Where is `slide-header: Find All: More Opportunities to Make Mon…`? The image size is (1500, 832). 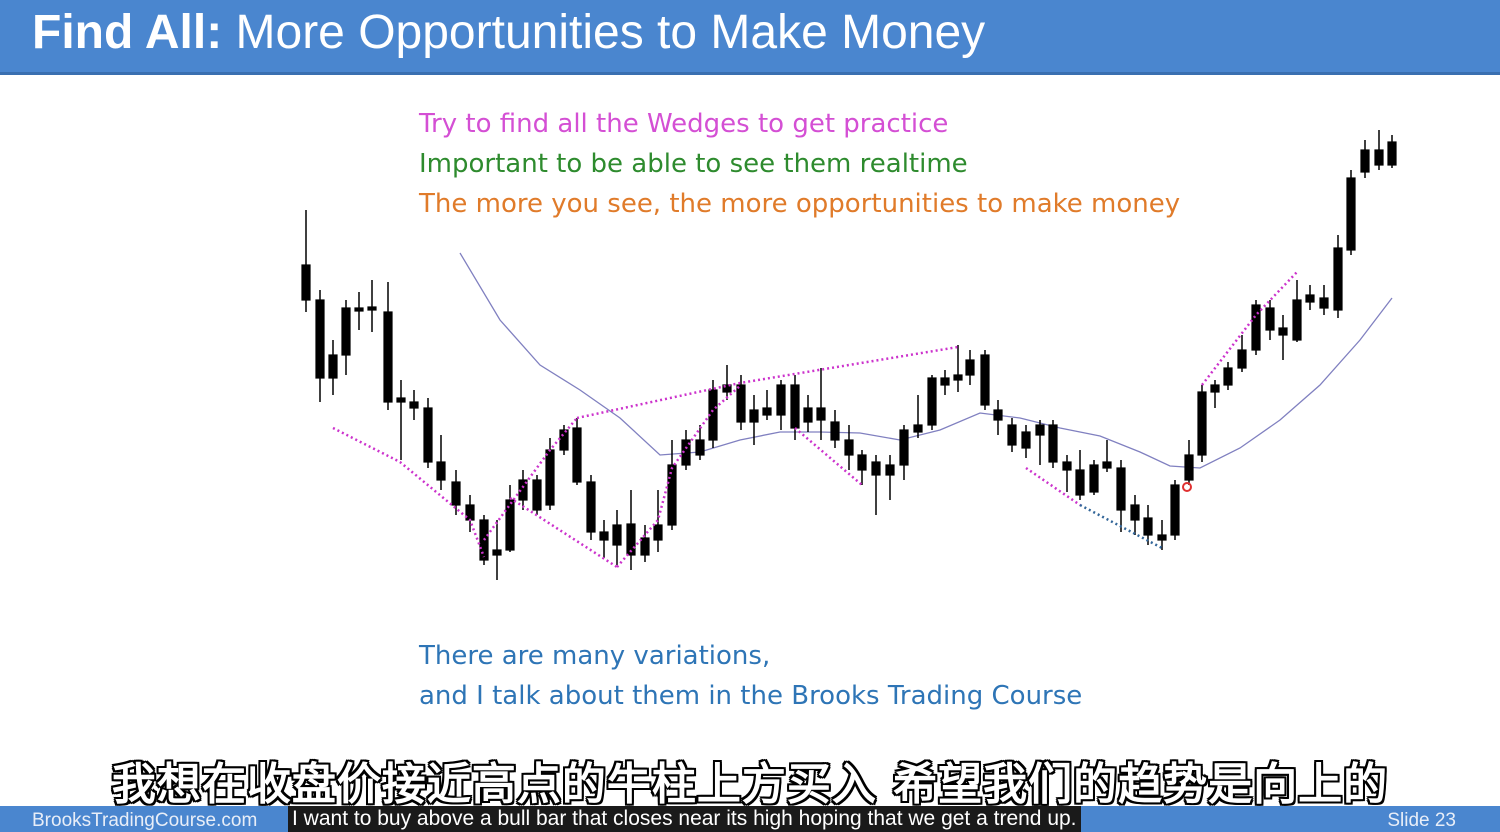
slide-header: Find All: More Opportunities to Make Mon… is located at coordinates (750, 36).